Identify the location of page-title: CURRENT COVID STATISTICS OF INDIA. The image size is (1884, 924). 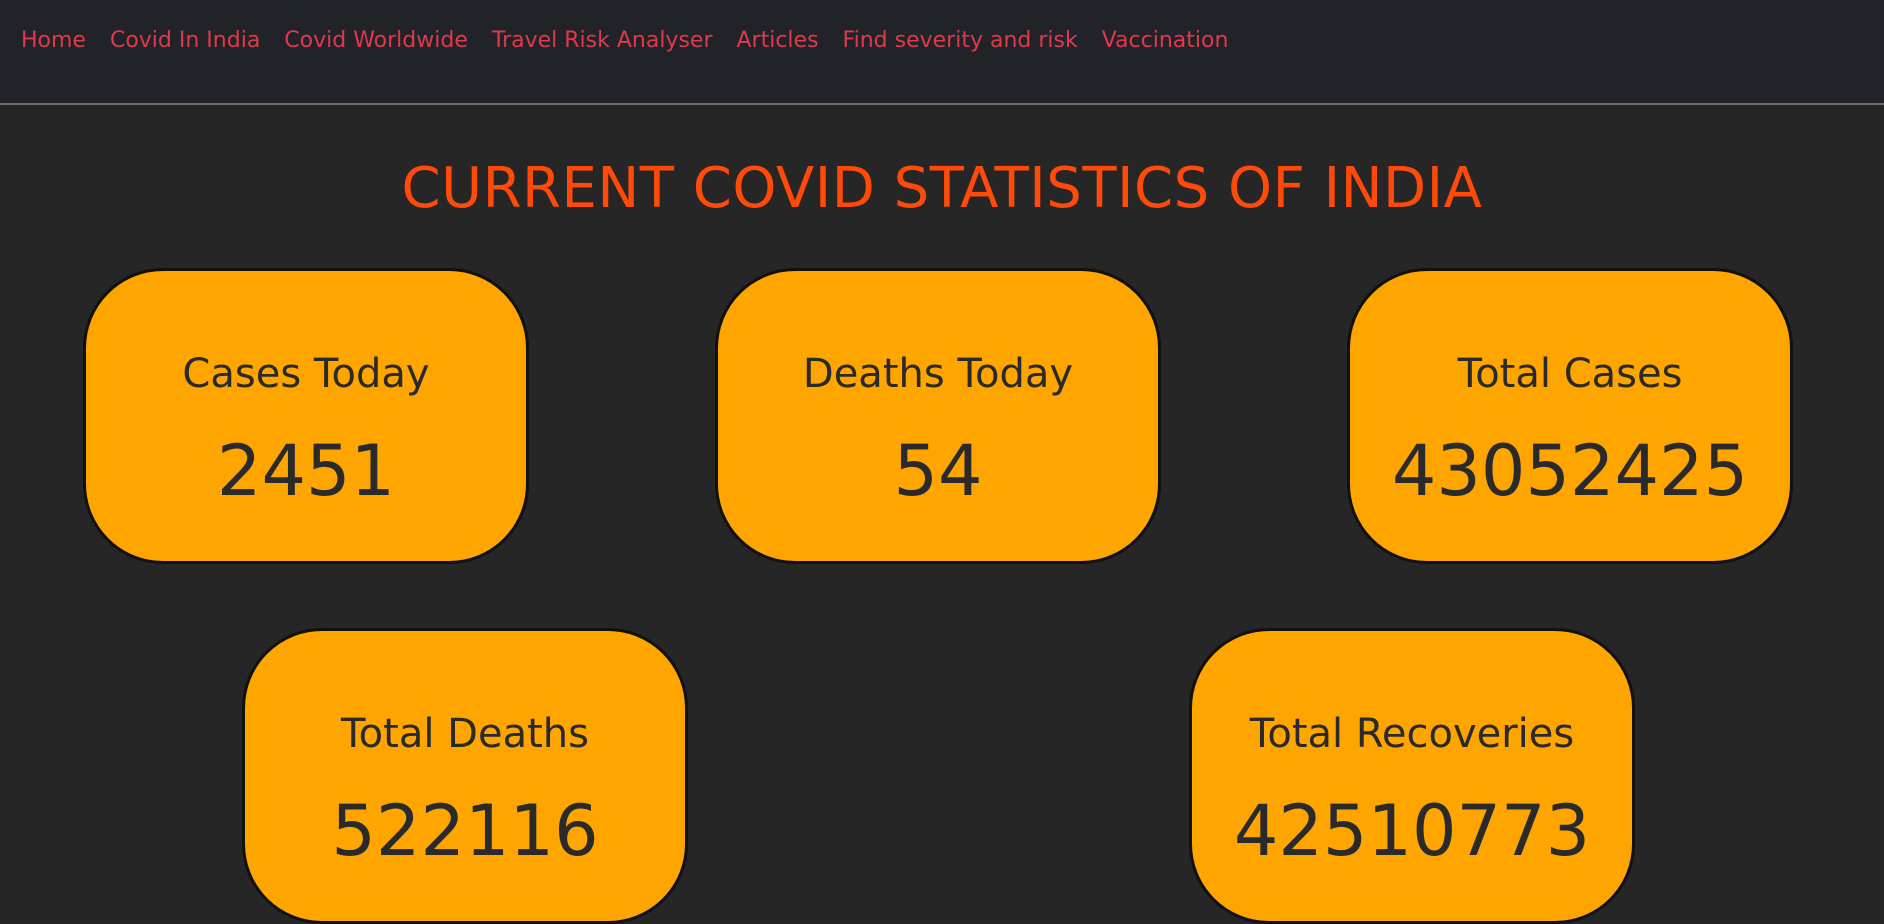
(942, 188).